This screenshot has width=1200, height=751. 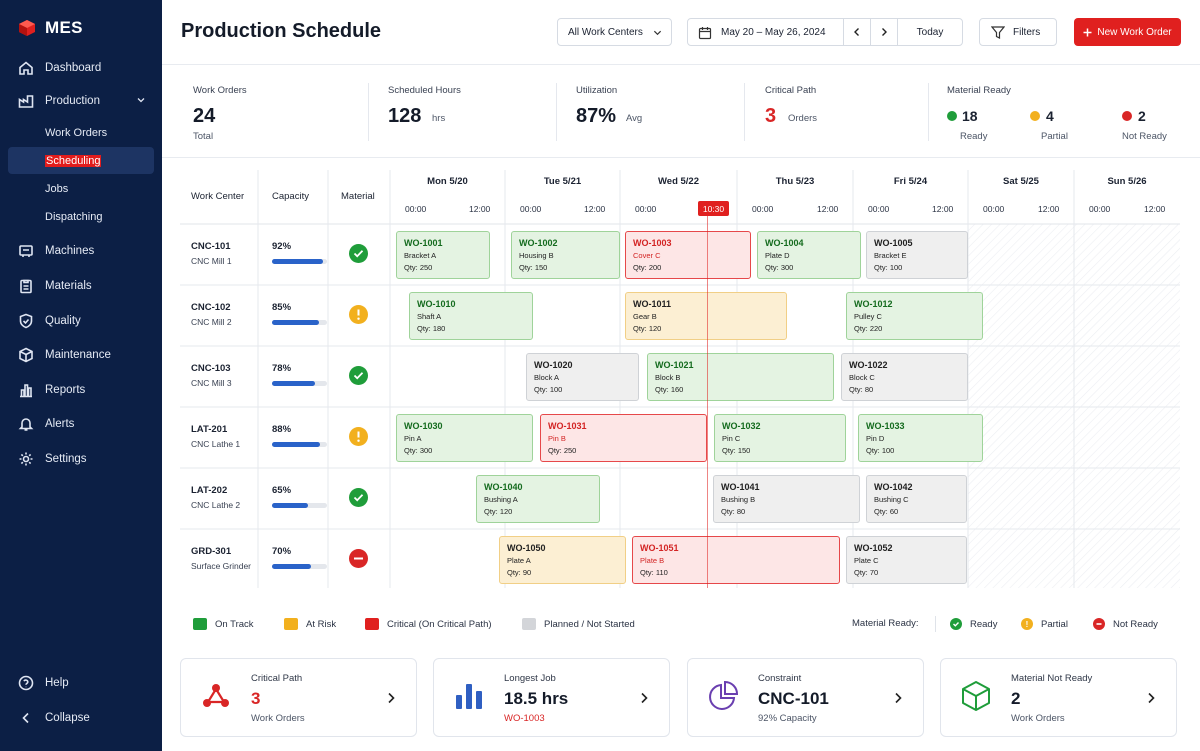 What do you see at coordinates (904, 377) in the screenshot?
I see `work-order-block: WO-1022 Block C Qty: 80` at bounding box center [904, 377].